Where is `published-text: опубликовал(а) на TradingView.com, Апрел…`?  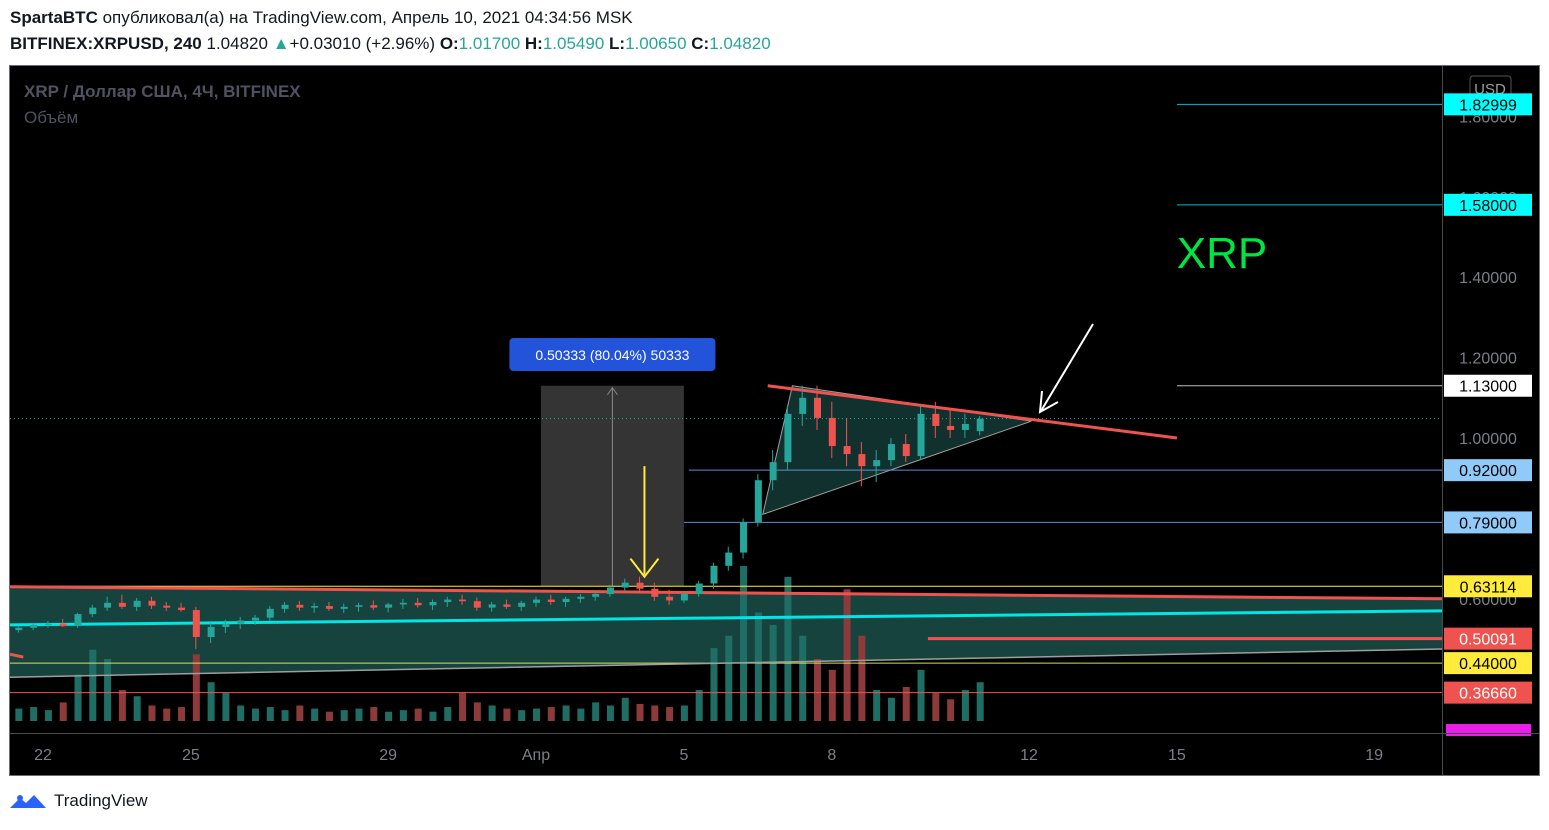 published-text: опубликовал(а) на TradingView.com, Апрел… is located at coordinates (367, 17).